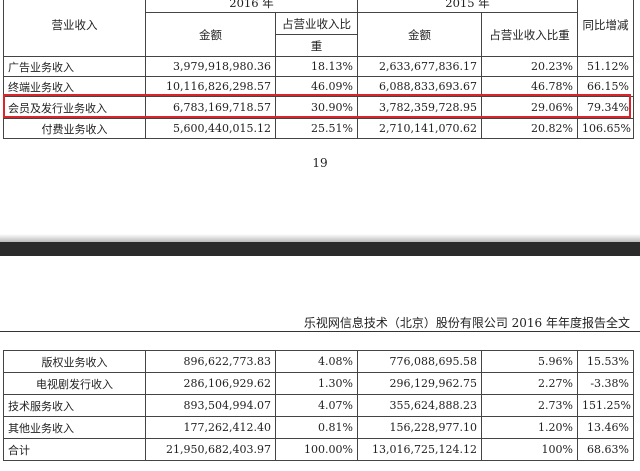 The width and height of the screenshot is (640, 471). I want to click on row-label: 技术服务收入, so click(74, 405).